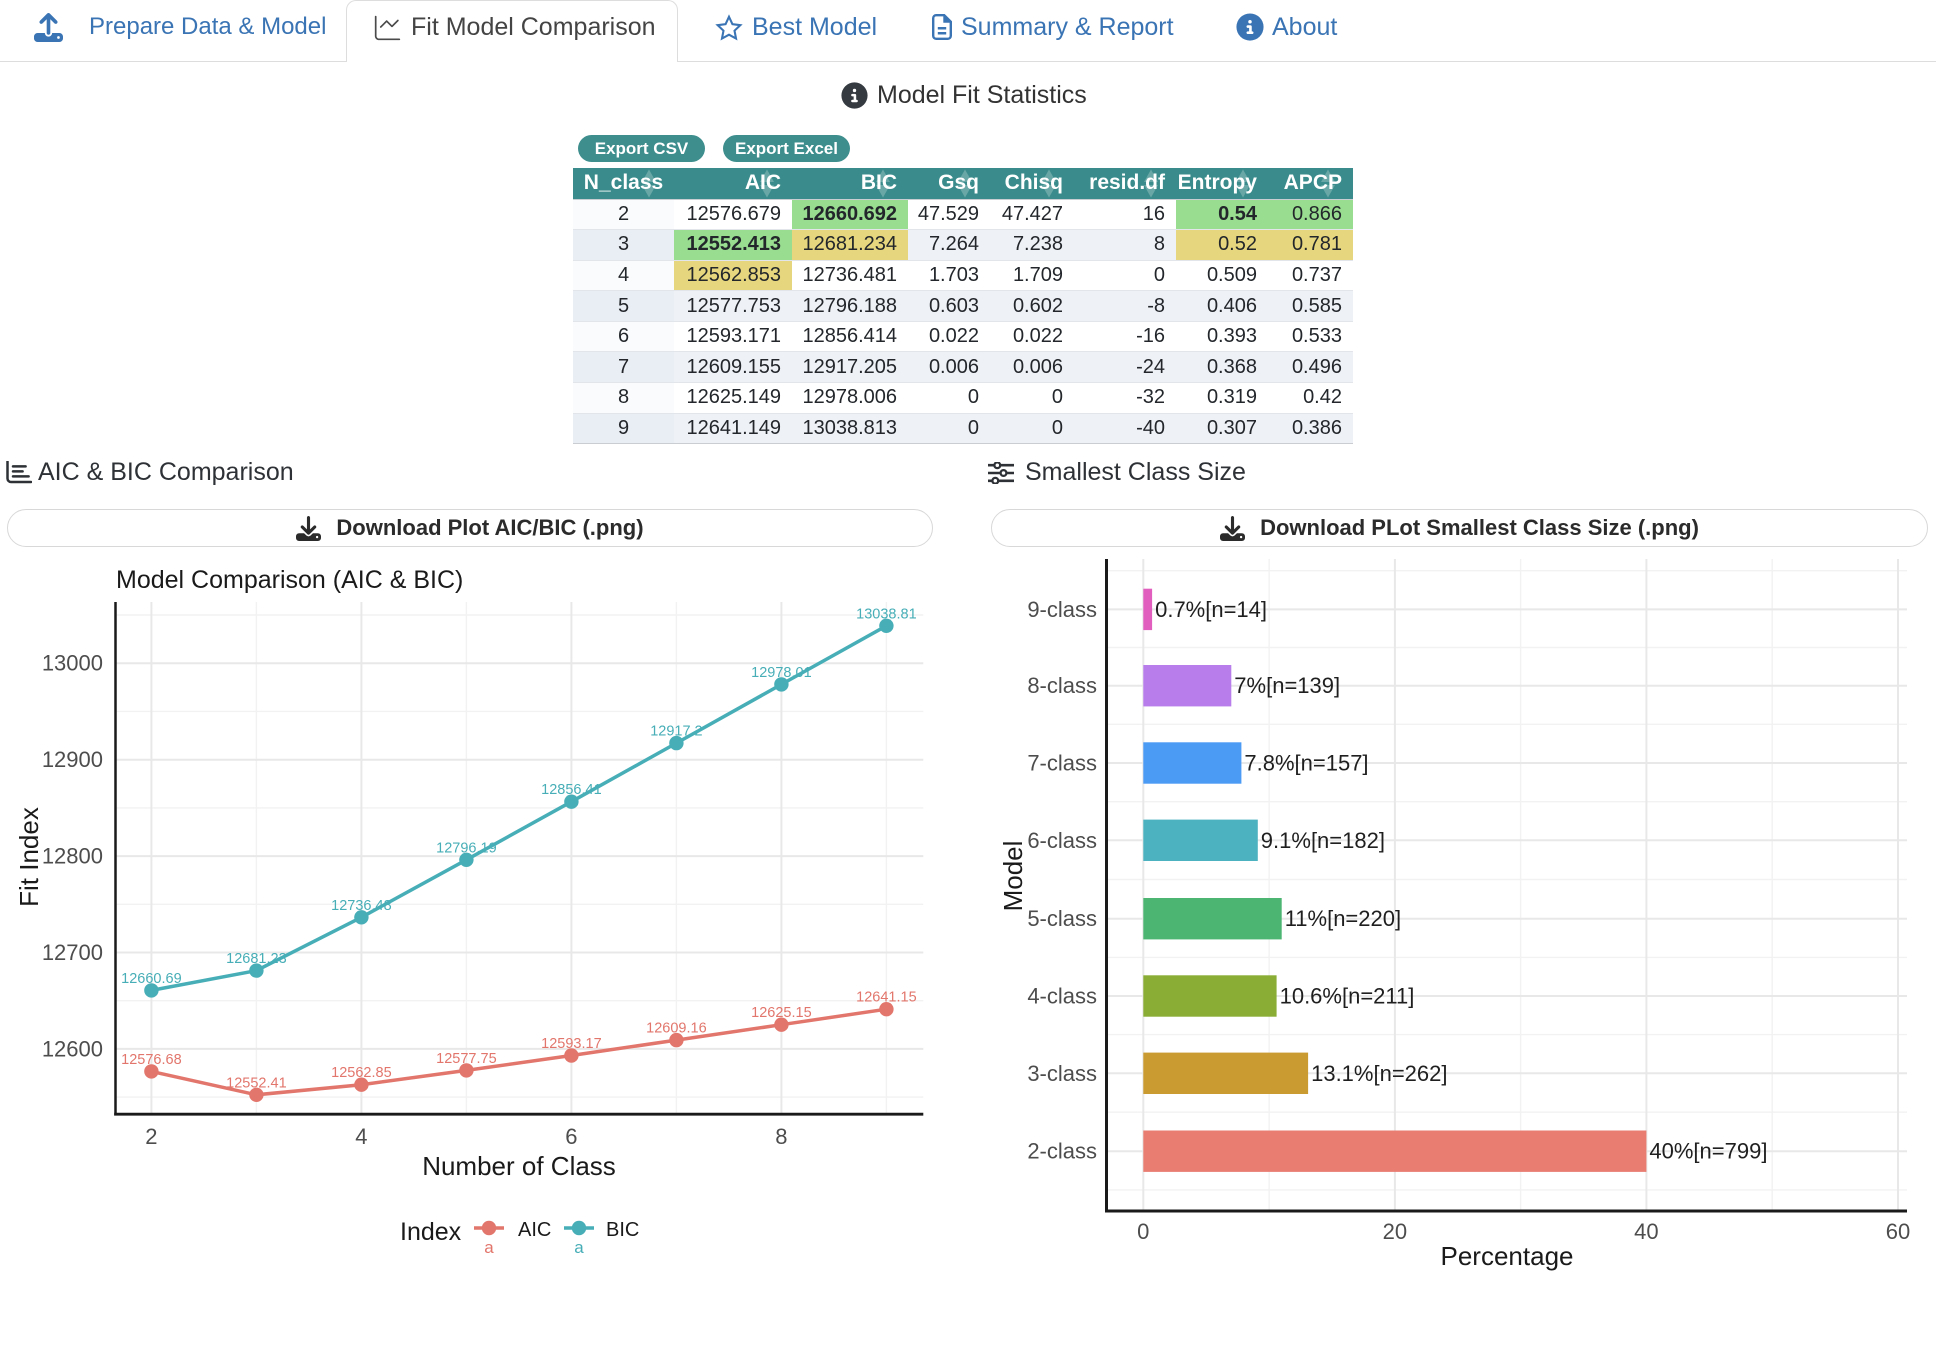 Image resolution: width=1936 pixels, height=1350 pixels. Describe the element at coordinates (781, 1013) in the screenshot. I see `svg-text: 12625.15` at that location.